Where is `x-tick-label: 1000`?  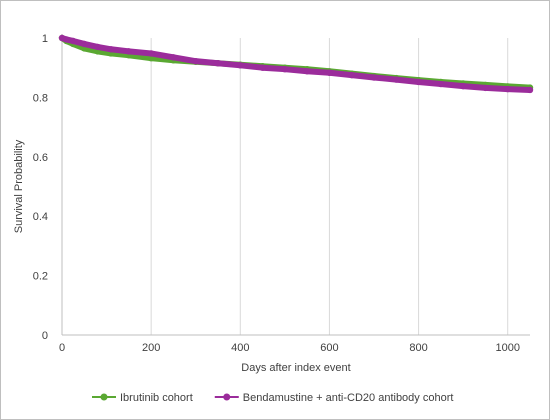 x-tick-label: 1000 is located at coordinates (507, 348).